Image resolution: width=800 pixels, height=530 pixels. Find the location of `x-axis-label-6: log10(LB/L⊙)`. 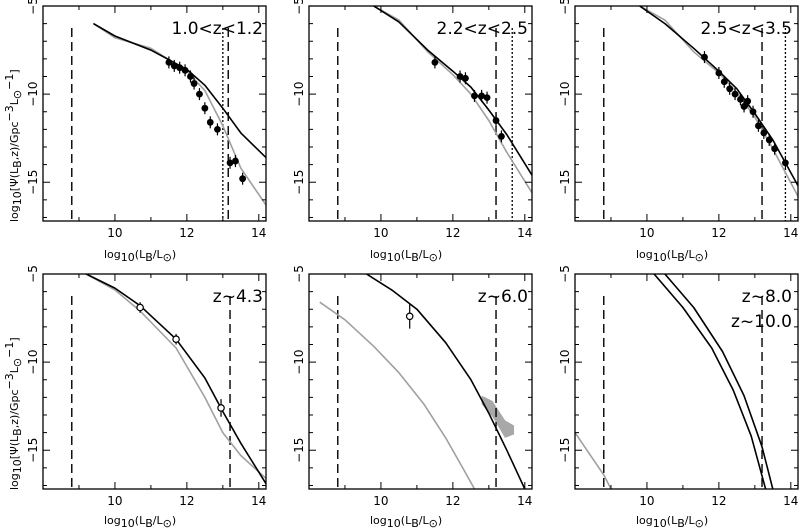

x-axis-label-6: log10(LB/L⊙) is located at coordinates (672, 522).